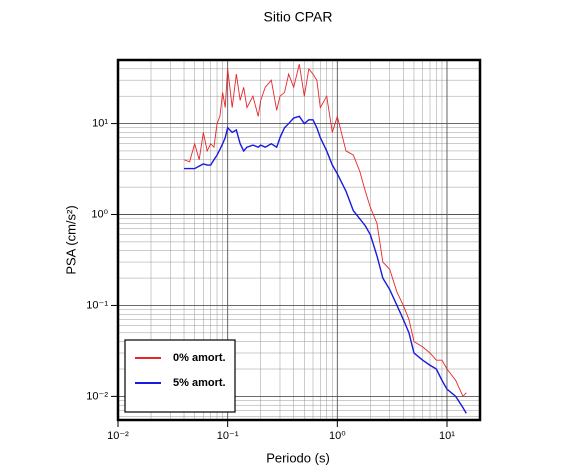 The image size is (586, 475). What do you see at coordinates (118, 436) in the screenshot?
I see `x-tick-label: 10⁻²` at bounding box center [118, 436].